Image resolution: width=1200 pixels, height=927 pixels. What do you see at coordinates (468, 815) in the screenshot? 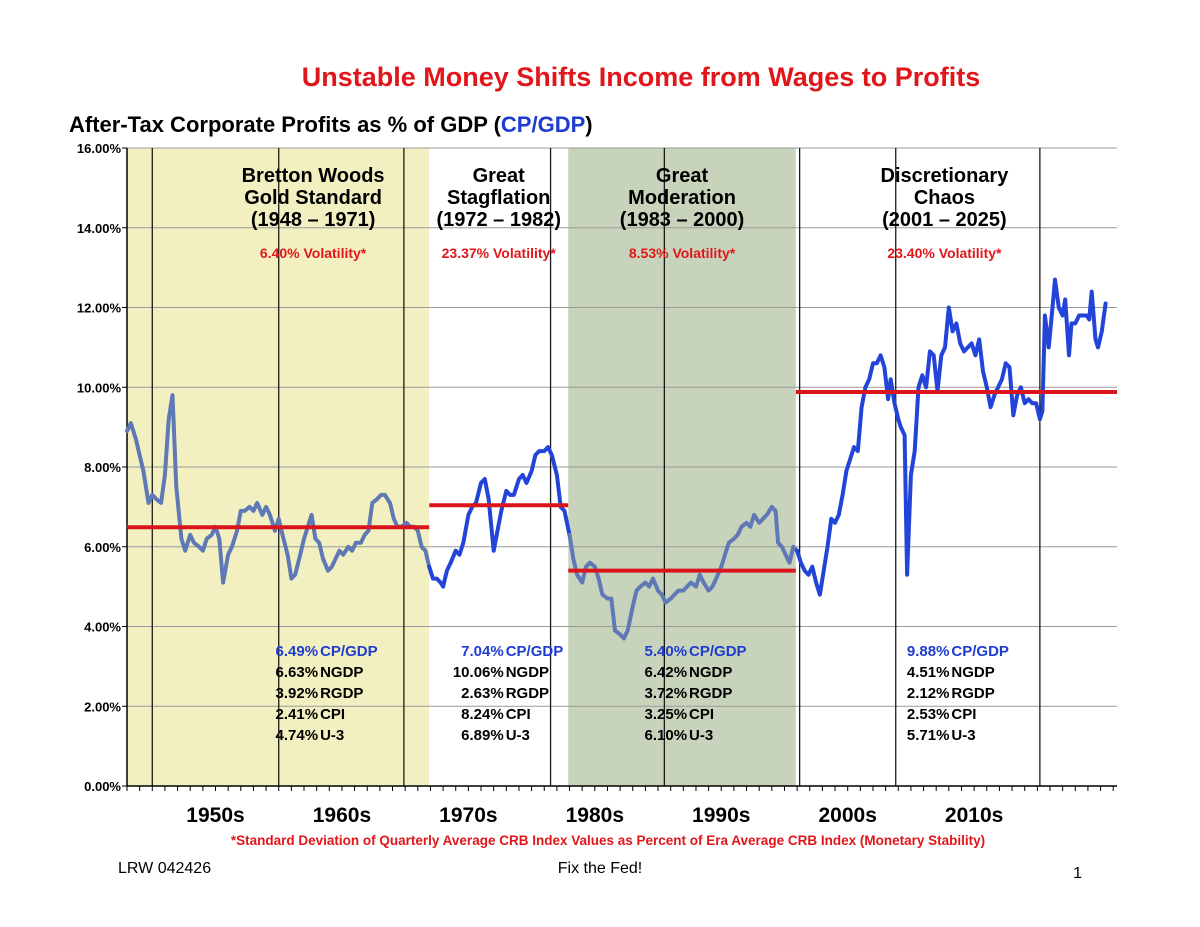
I see `decade-label: 1970s` at bounding box center [468, 815].